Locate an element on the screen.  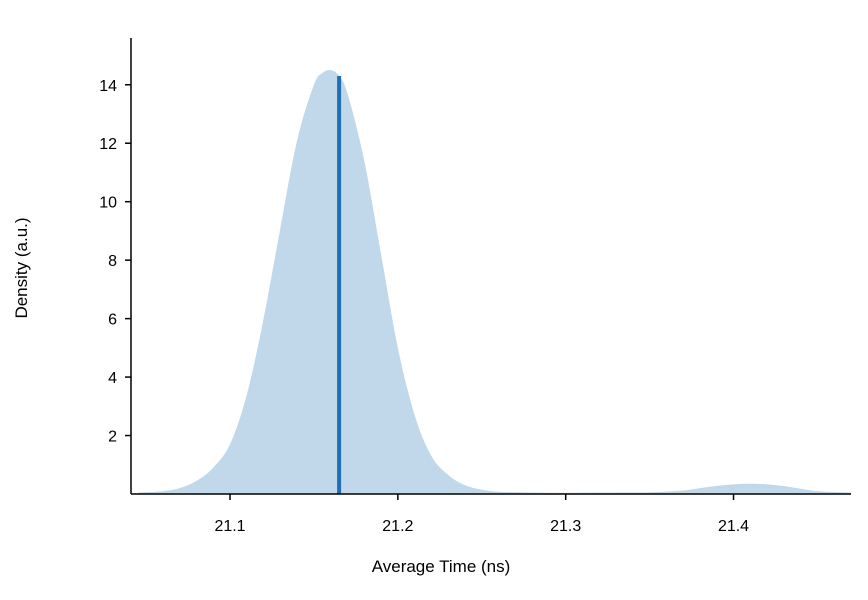
x-tick-label: 21.2 is located at coordinates (397, 526).